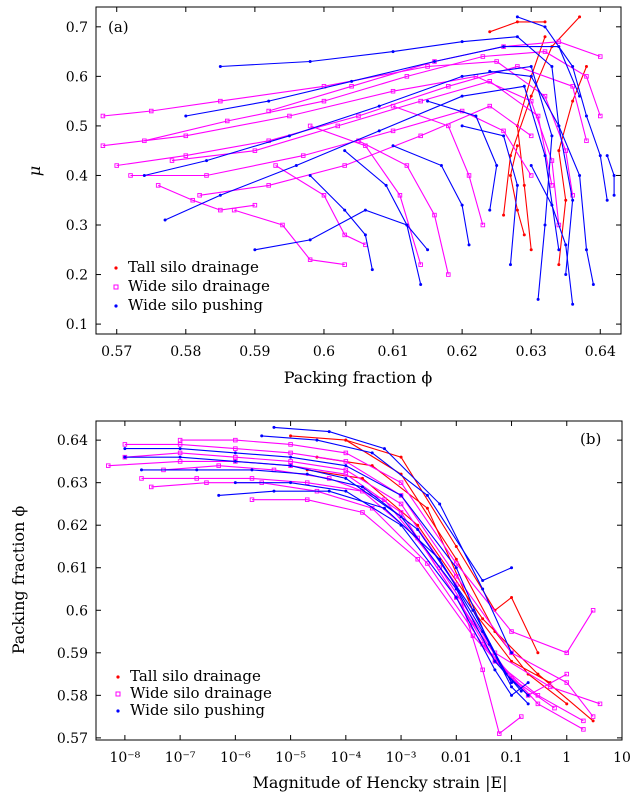  What do you see at coordinates (77, 611) in the screenshot?
I see `y-tick-label: 0.6` at bounding box center [77, 611].